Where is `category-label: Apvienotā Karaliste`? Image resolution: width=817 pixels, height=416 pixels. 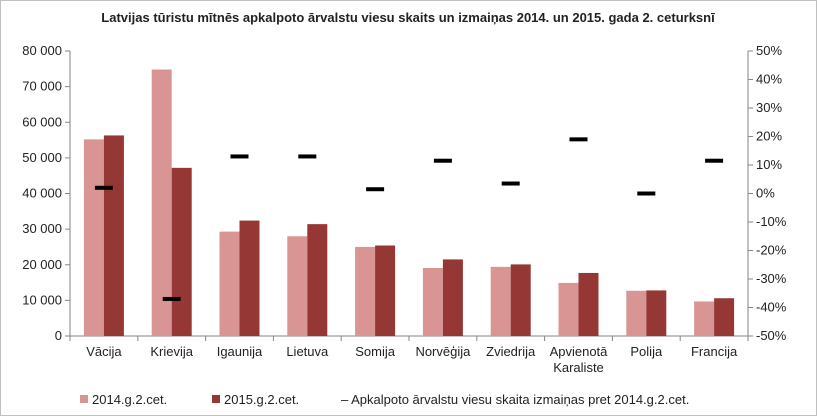 category-label: Apvienotā Karaliste is located at coordinates (579, 359).